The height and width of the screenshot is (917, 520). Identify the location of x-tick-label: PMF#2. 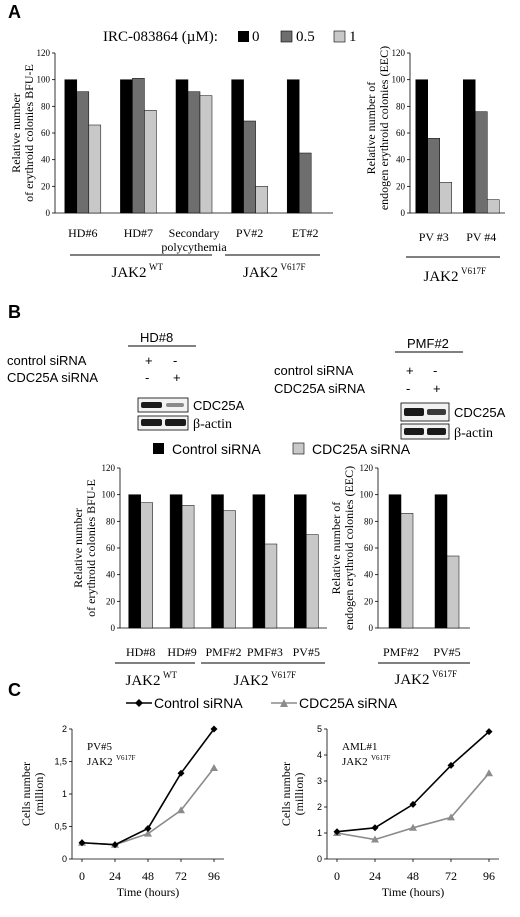
(401, 652).